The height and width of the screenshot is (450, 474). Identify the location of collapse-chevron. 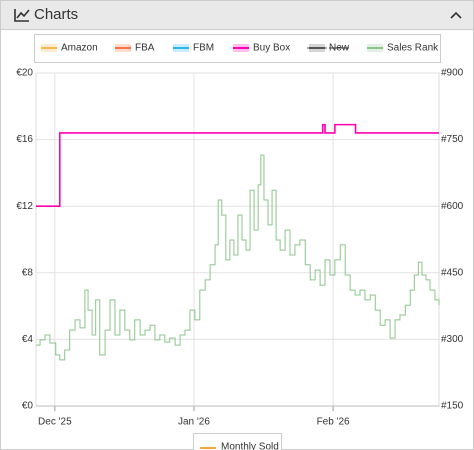
(456, 15).